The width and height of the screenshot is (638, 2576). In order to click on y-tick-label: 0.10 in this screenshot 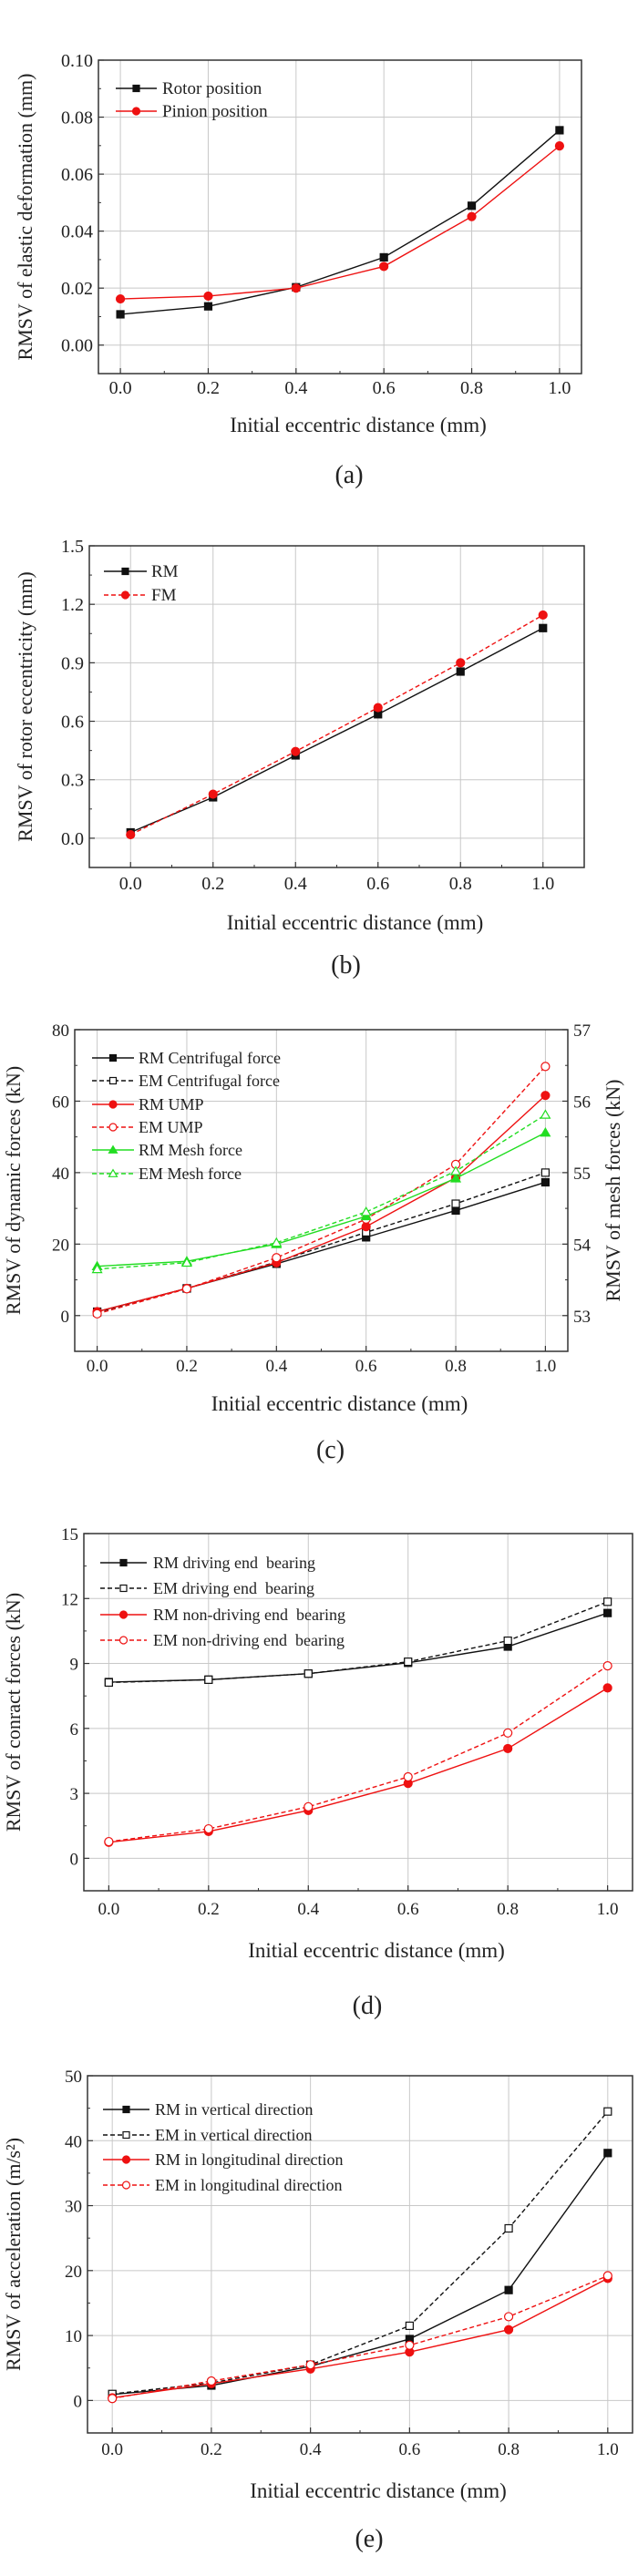, I will do `click(77, 61)`.